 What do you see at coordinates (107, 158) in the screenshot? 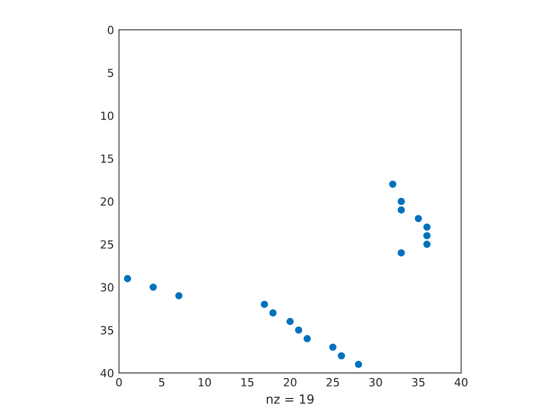
I see `y-tick-label: 15` at bounding box center [107, 158].